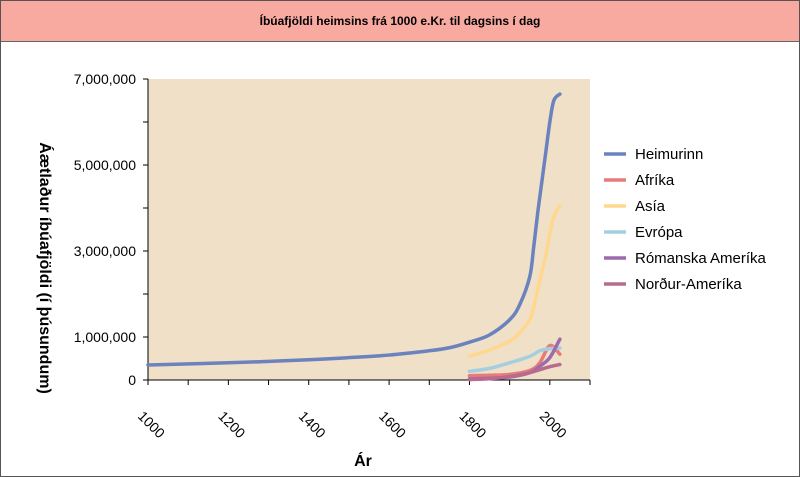 Image resolution: width=800 pixels, height=477 pixels. I want to click on legend-label: Norður-Ameríka, so click(688, 284).